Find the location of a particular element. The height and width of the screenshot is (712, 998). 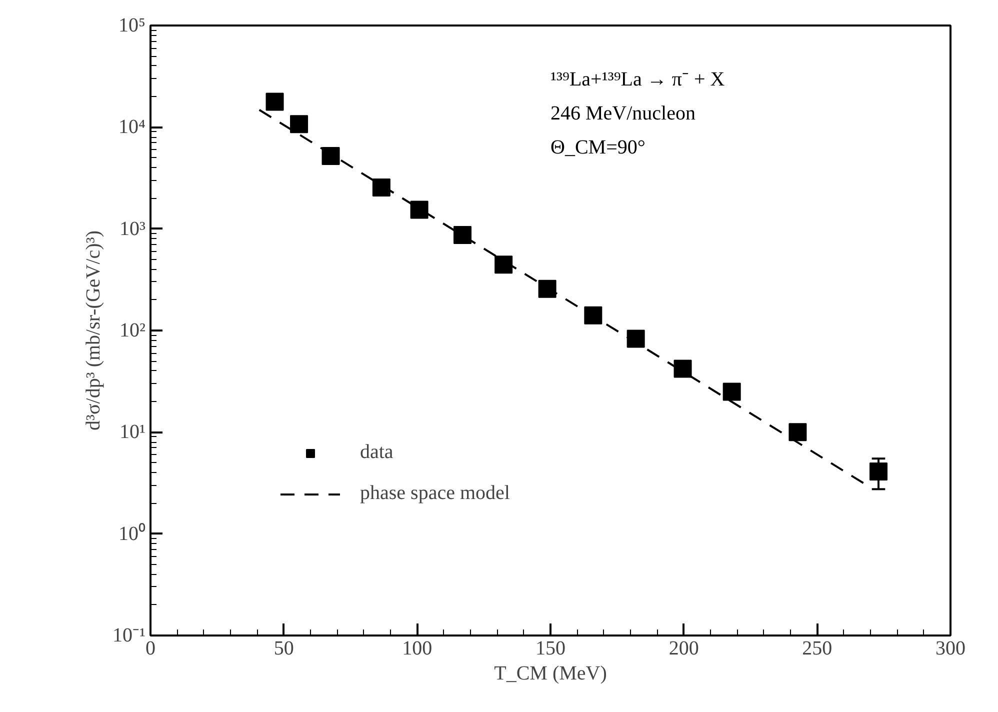

x-tick-label: 300 is located at coordinates (951, 649).